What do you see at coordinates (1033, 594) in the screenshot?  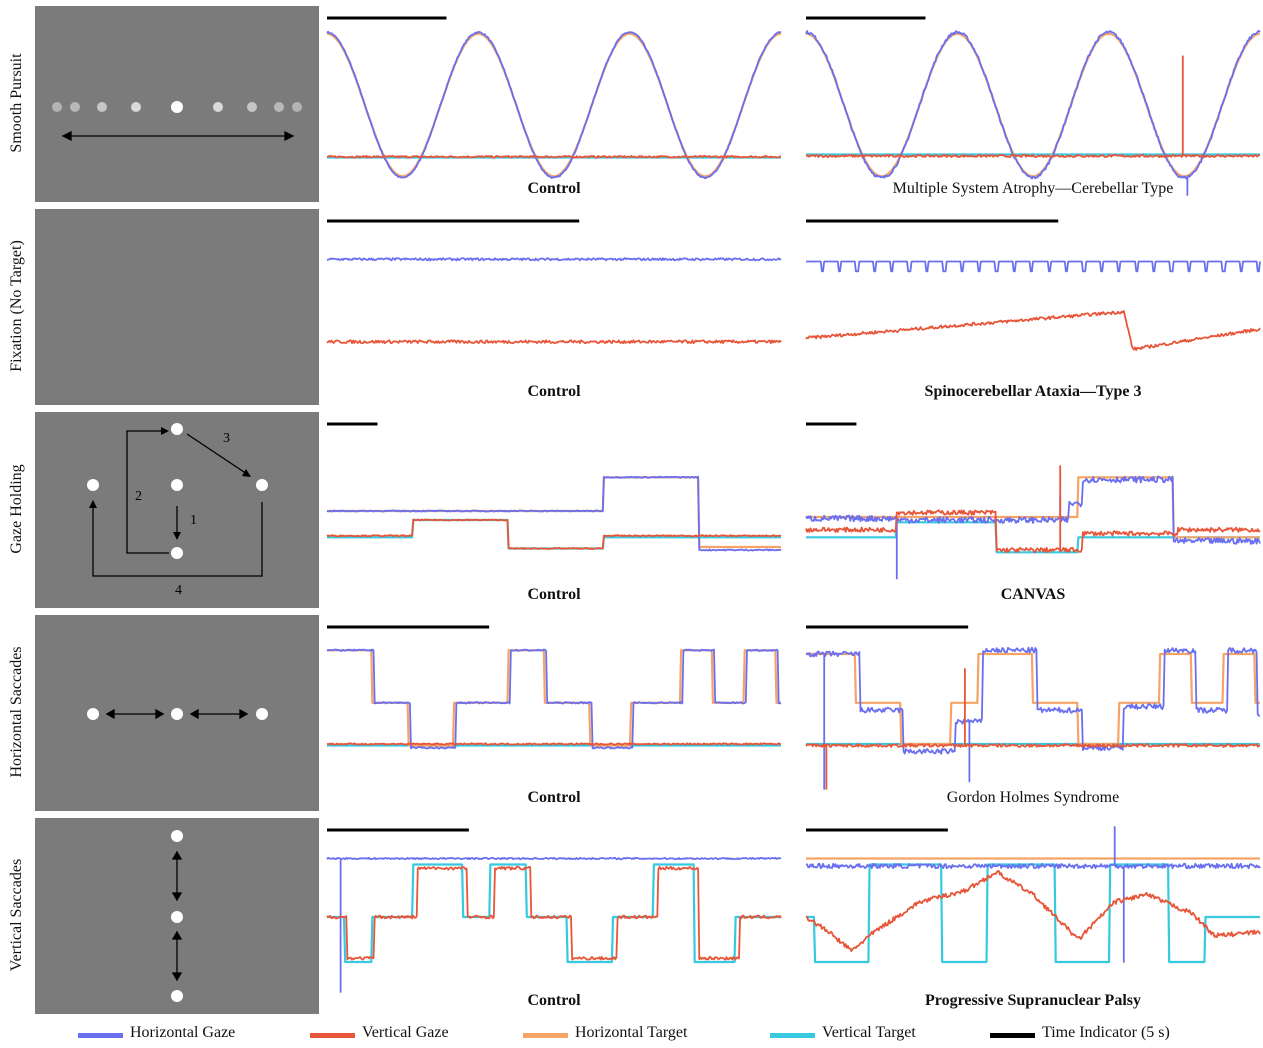 I see `panel-caption: CANVAS` at bounding box center [1033, 594].